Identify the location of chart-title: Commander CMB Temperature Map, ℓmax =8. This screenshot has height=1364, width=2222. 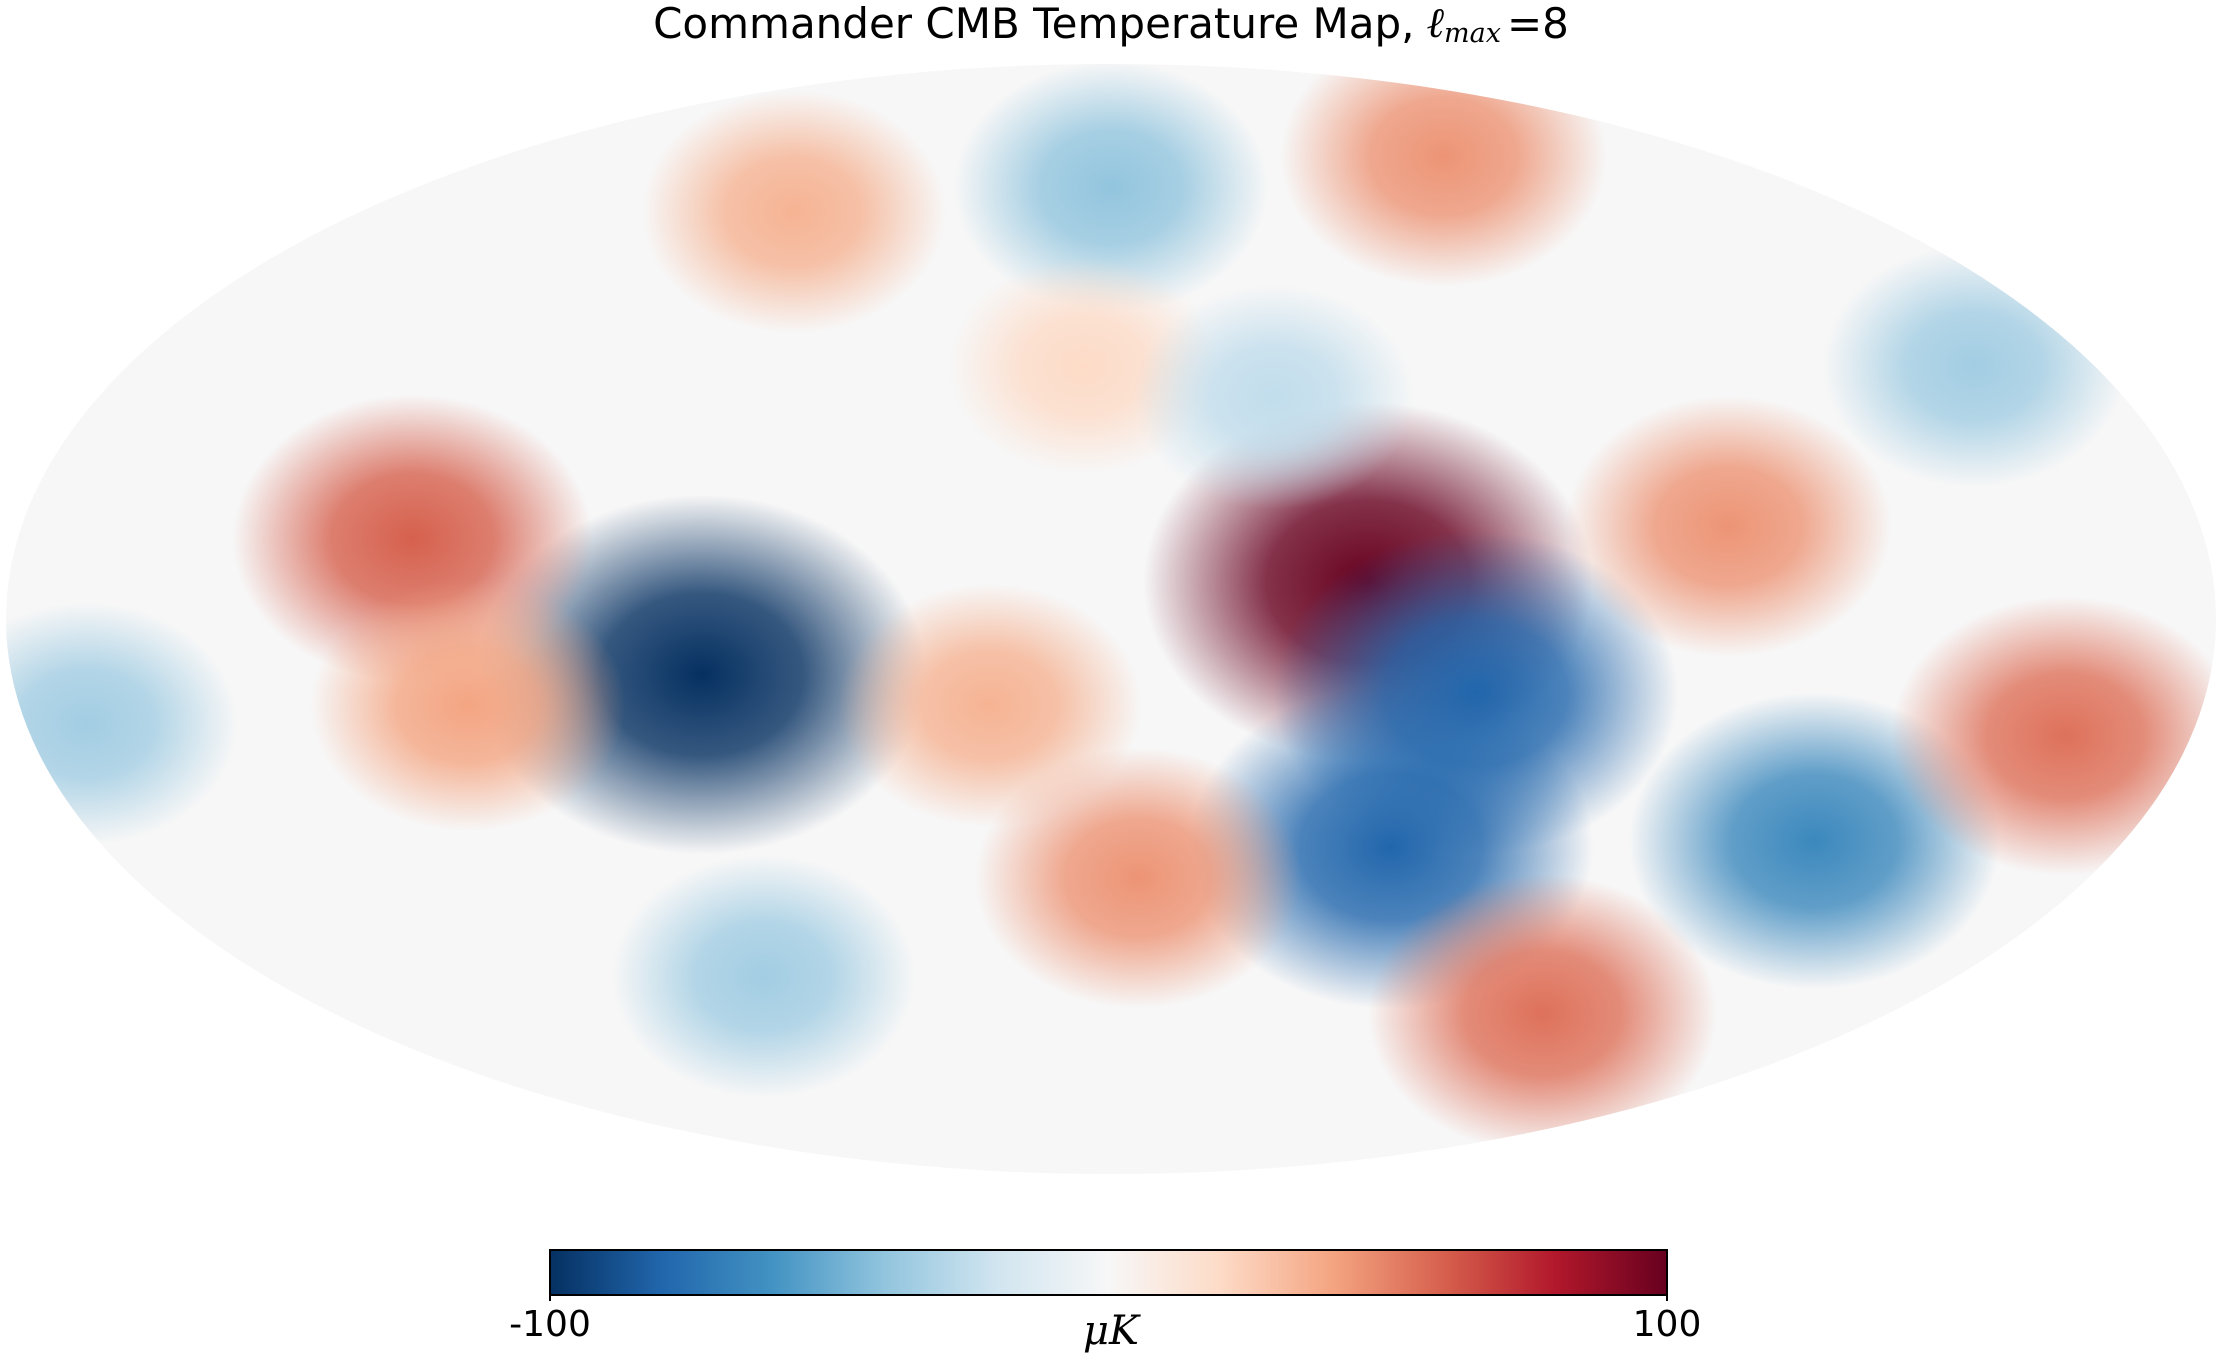
(1111, 24).